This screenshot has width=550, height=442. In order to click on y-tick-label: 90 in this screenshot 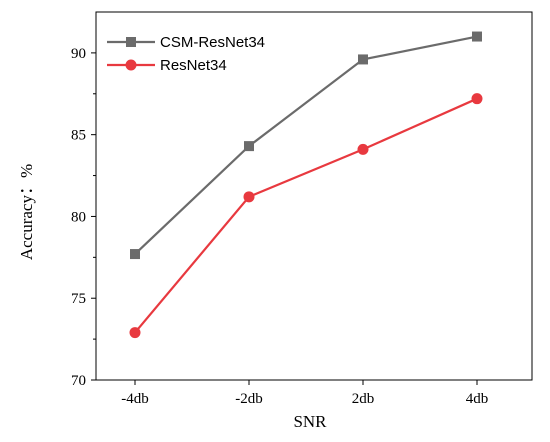, I will do `click(78, 54)`.